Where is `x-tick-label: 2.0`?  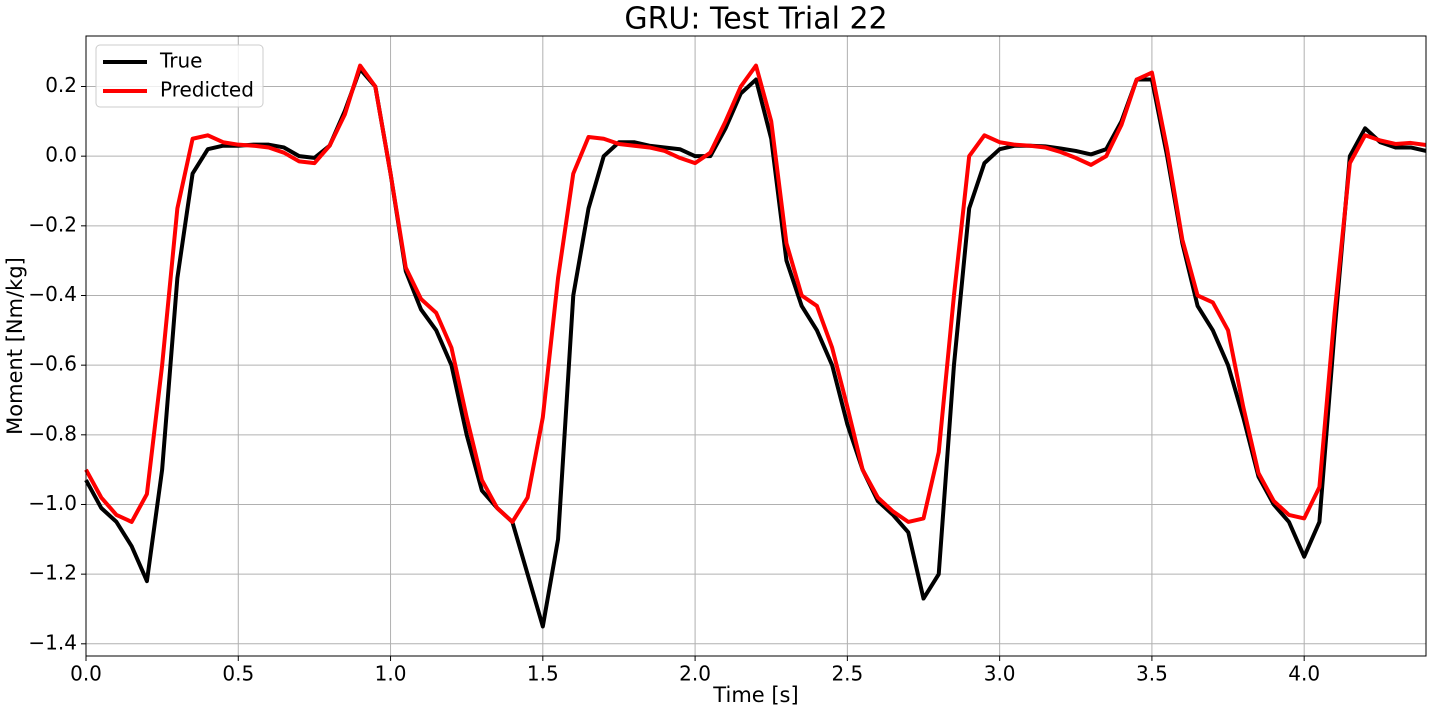
x-tick-label: 2.0 is located at coordinates (695, 674).